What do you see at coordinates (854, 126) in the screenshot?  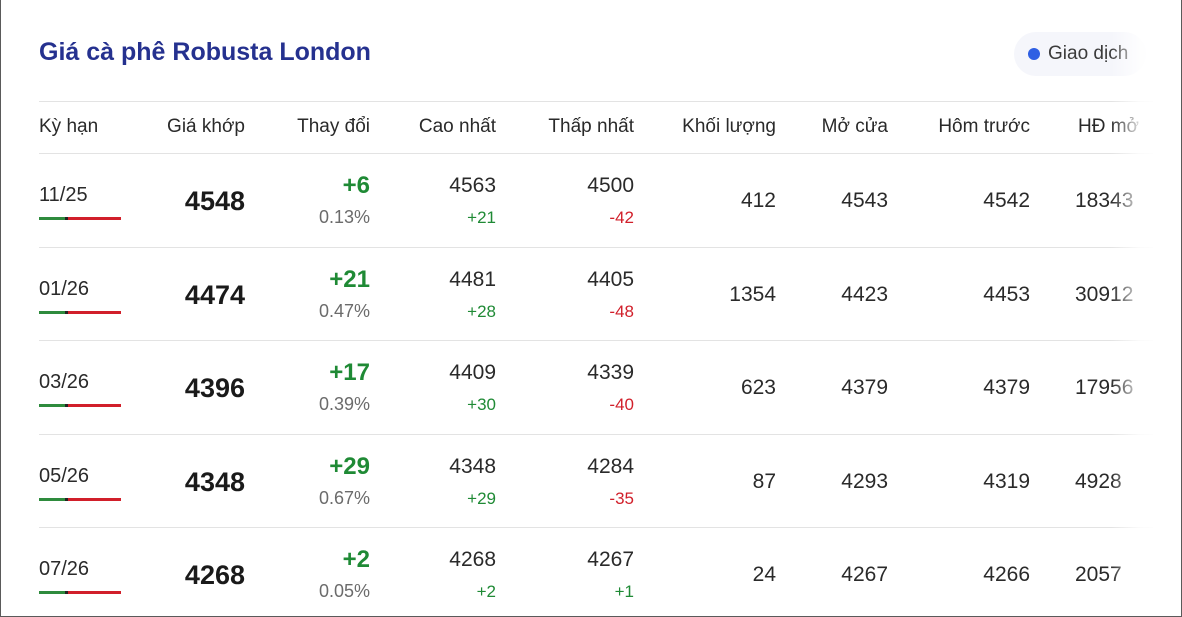 I see `col-open: Mở cửa` at bounding box center [854, 126].